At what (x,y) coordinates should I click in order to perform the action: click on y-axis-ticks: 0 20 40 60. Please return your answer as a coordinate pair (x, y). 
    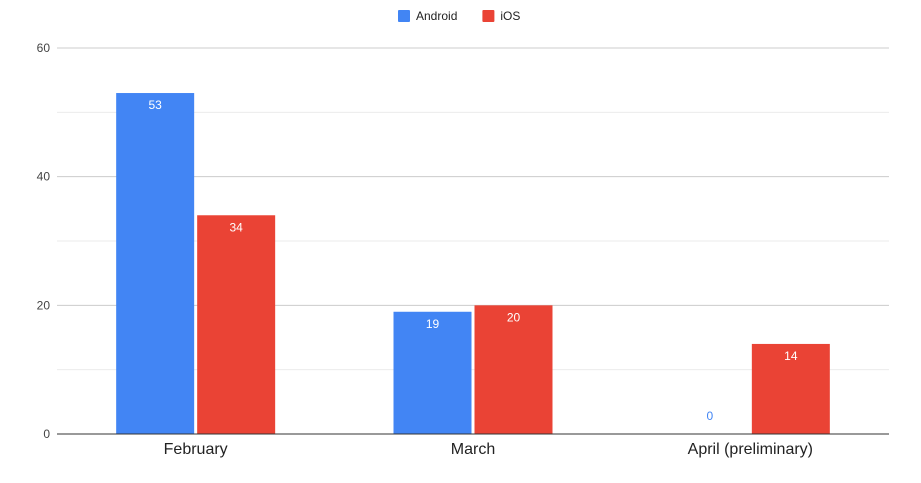
    Looking at the image, I should click on (44, 241).